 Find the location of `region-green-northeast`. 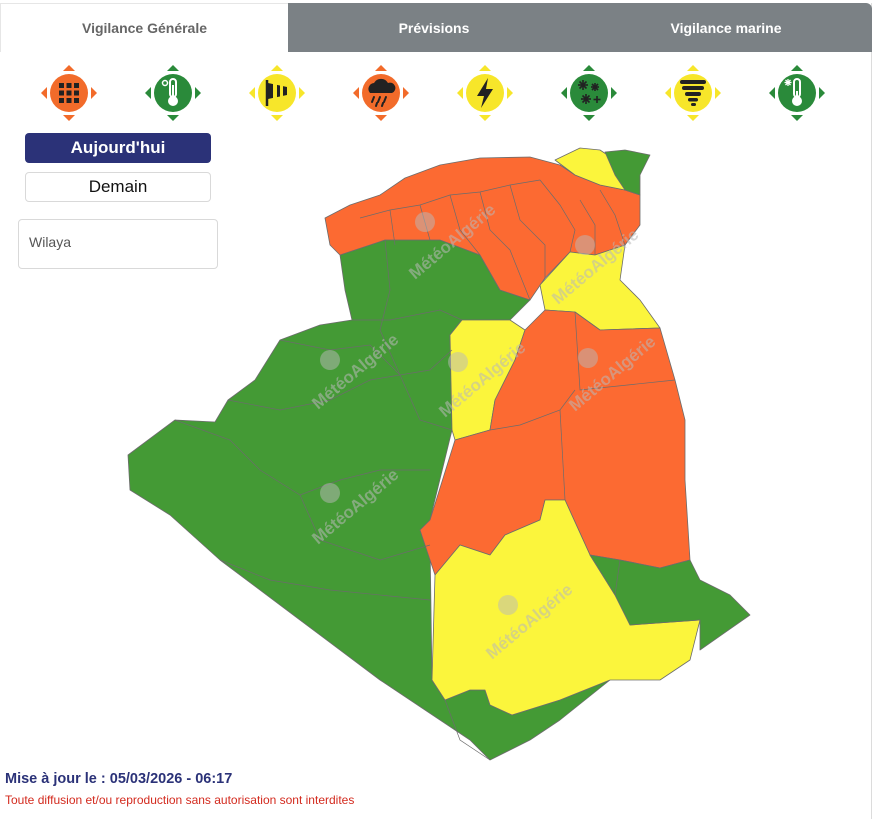

region-green-northeast is located at coordinates (627, 172).